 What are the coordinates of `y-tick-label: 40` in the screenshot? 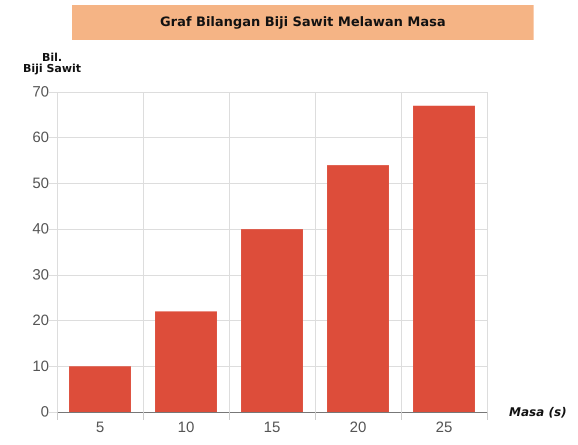 It's located at (40, 229).